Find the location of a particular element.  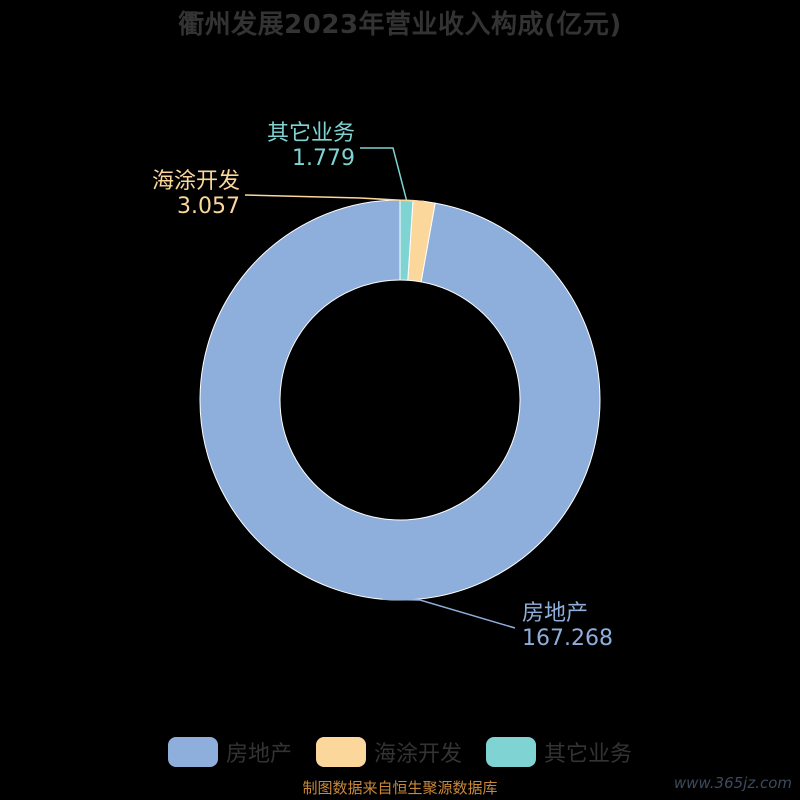

leader-line-real-estate is located at coordinates (449, 613).